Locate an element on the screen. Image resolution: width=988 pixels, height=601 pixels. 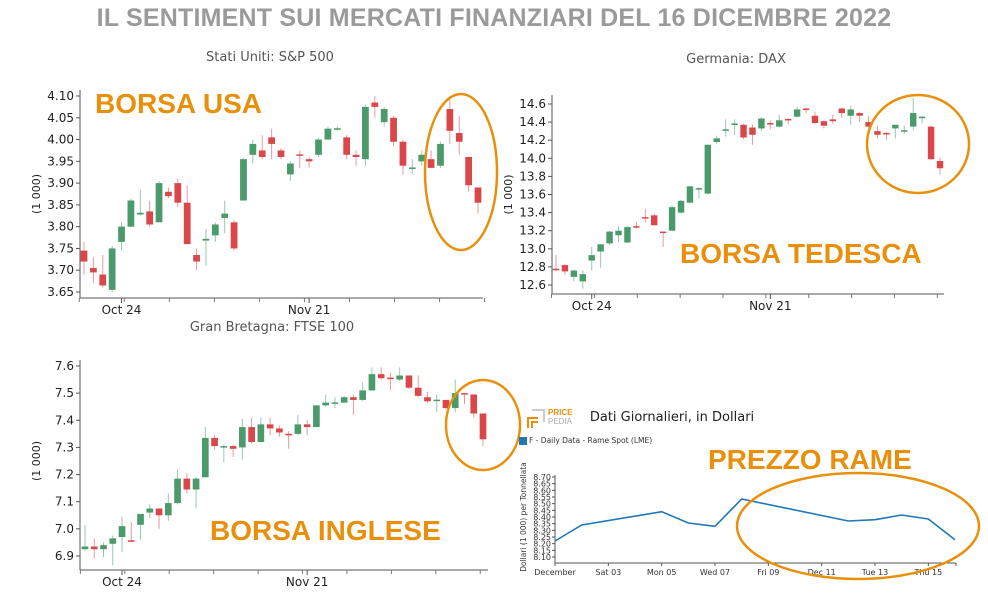
dax-chart-title: Germania: DAX is located at coordinates (736, 59).